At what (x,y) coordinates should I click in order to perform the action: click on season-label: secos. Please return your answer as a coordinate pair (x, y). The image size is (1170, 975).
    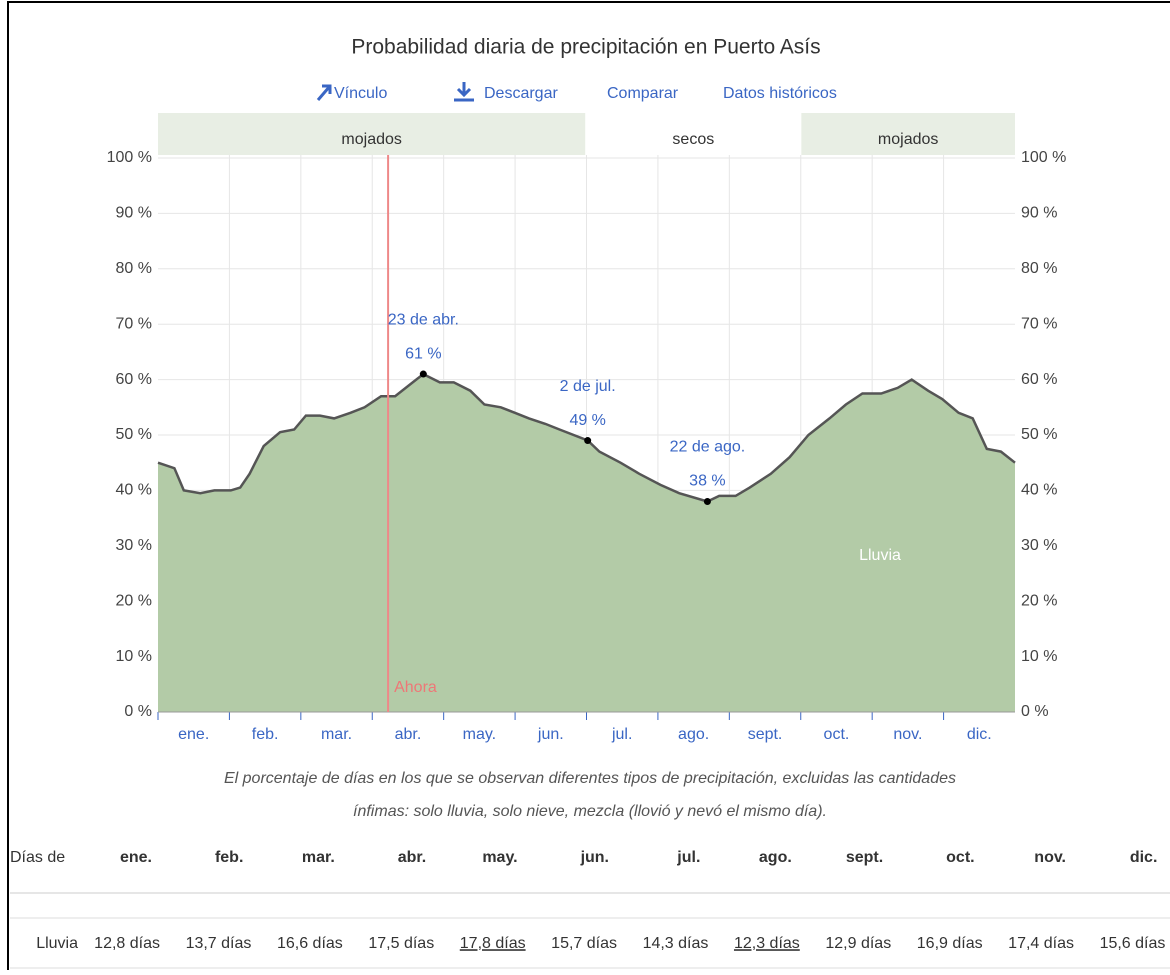
    Looking at the image, I should click on (693, 139).